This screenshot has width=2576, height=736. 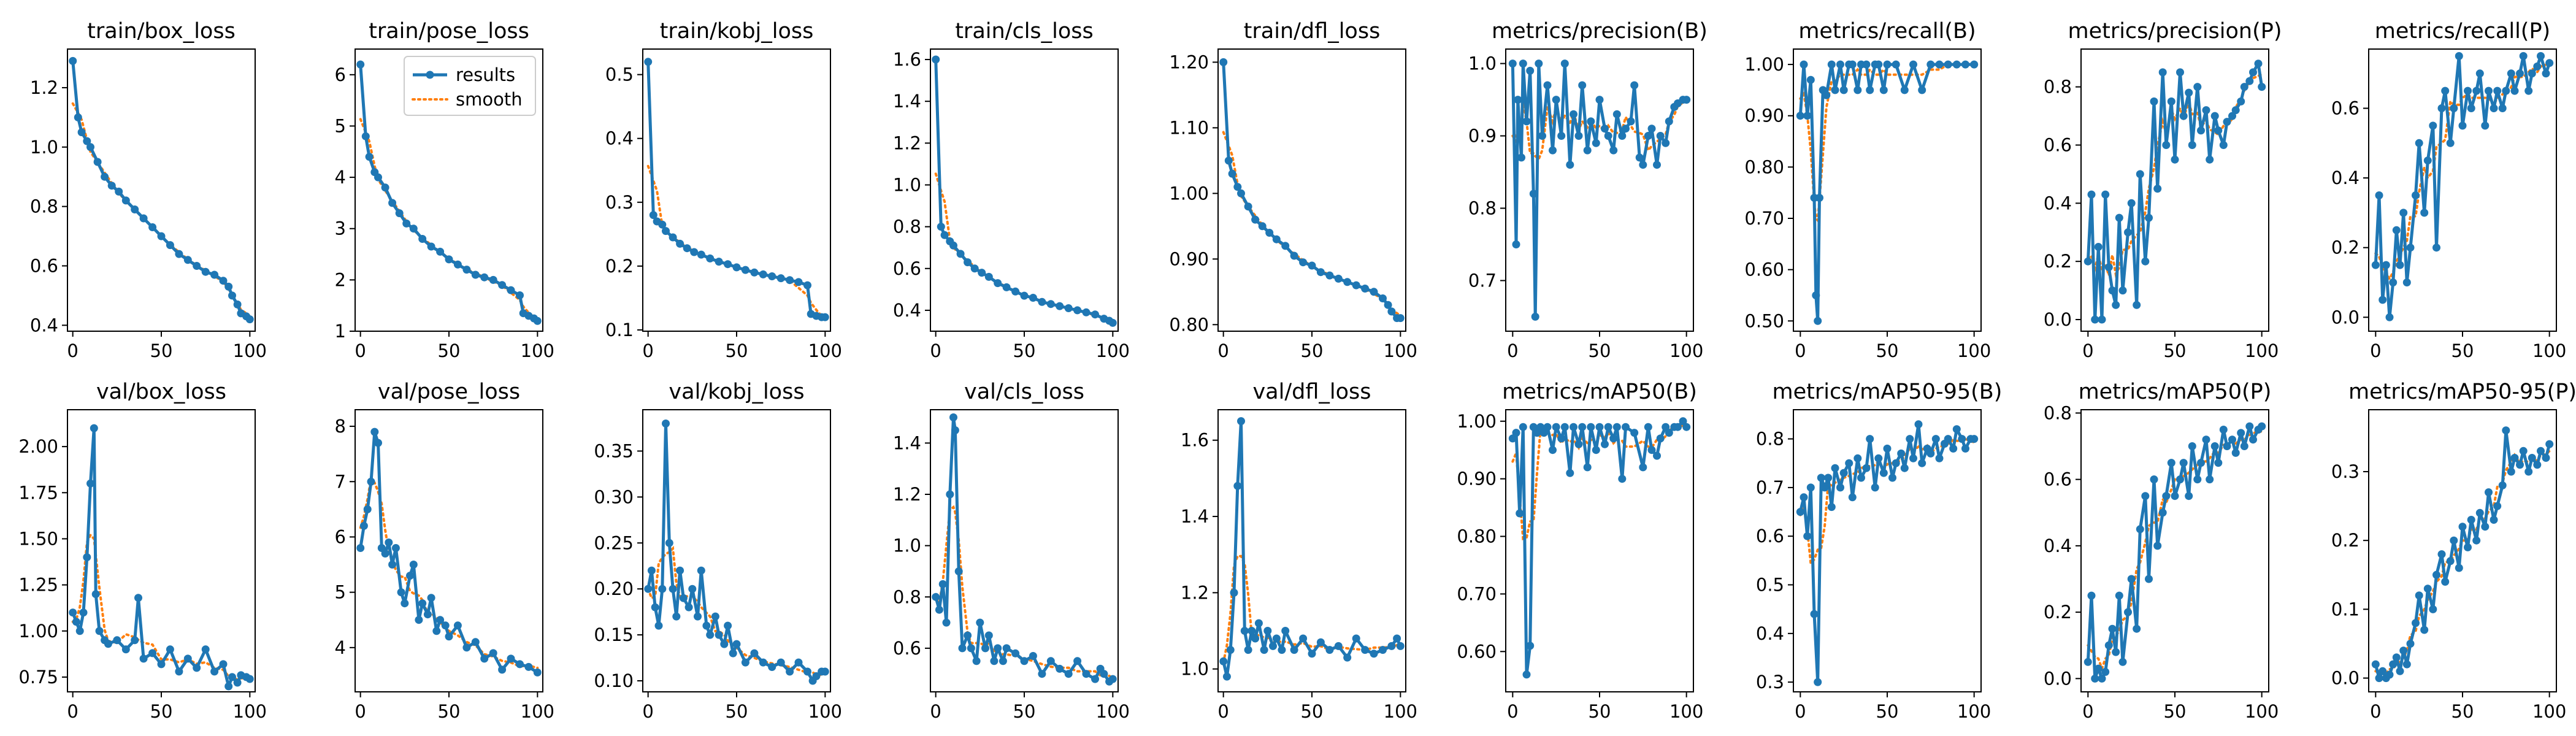 I want to click on y-tick-label: 1.6, so click(x=907, y=59).